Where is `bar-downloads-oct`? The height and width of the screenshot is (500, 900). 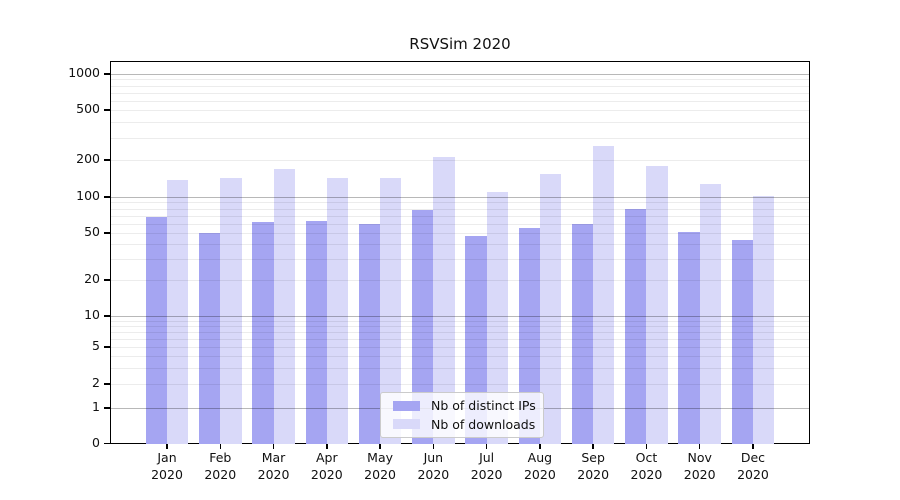
bar-downloads-oct is located at coordinates (657, 305).